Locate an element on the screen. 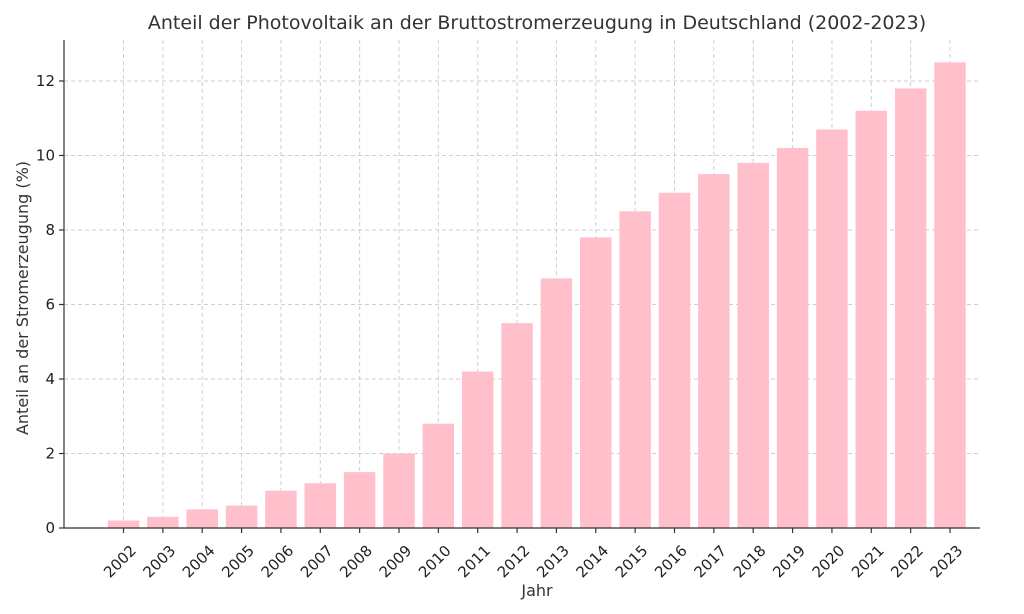  y-tick-label: 0 is located at coordinates (50, 528).